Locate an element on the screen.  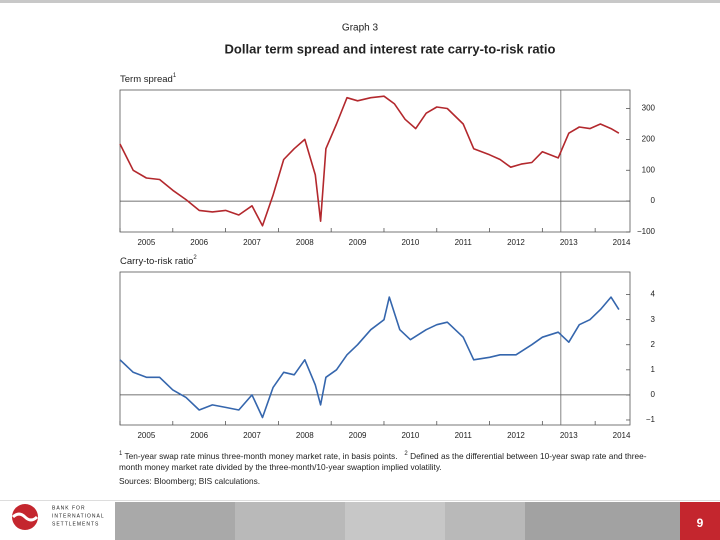
page-box is located at coordinates (700, 521).